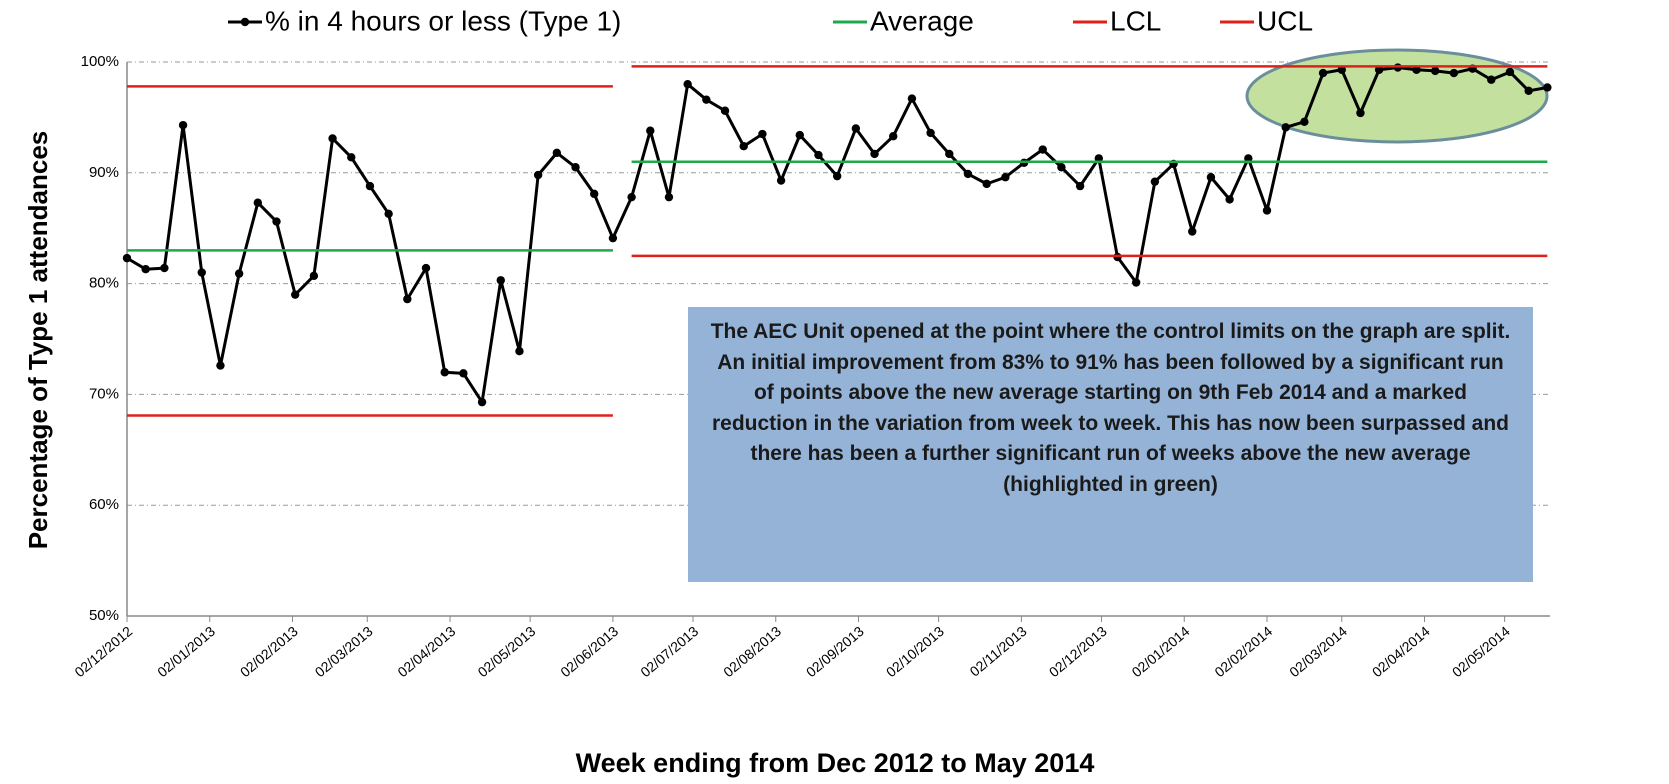 The image size is (1669, 784). I want to click on y-tick-label: 70%, so click(104, 393).